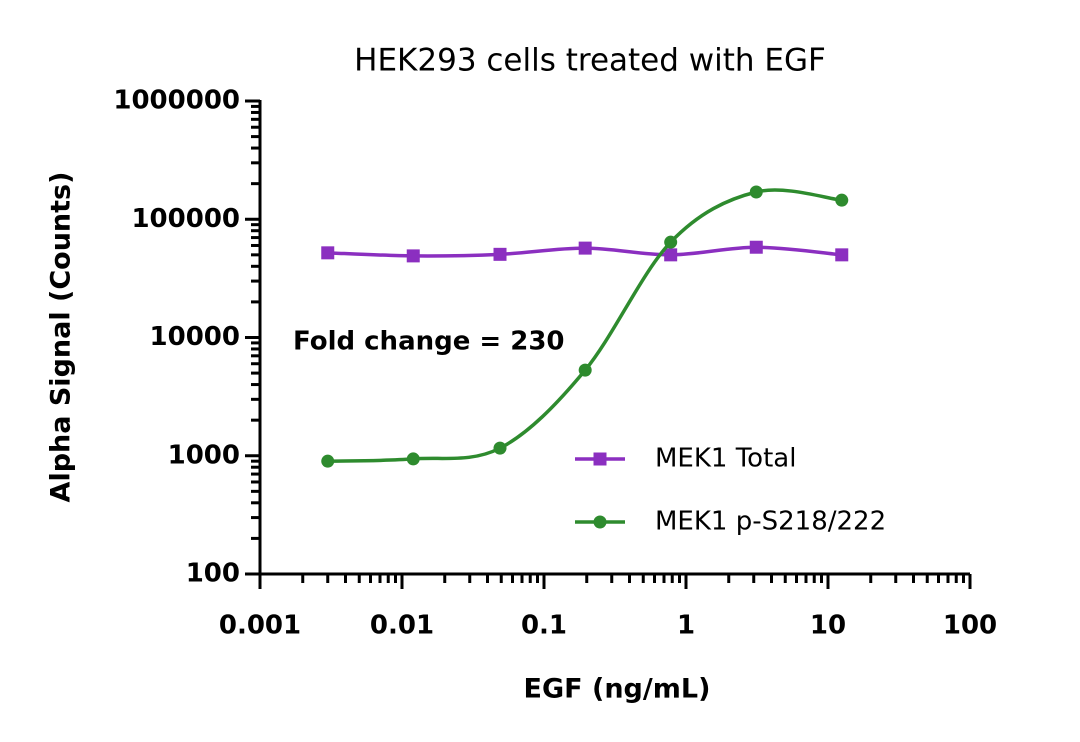 Image resolution: width=1080 pixels, height=742 pixels. I want to click on legend-label: MEK1 p-S218/222, so click(770, 522).